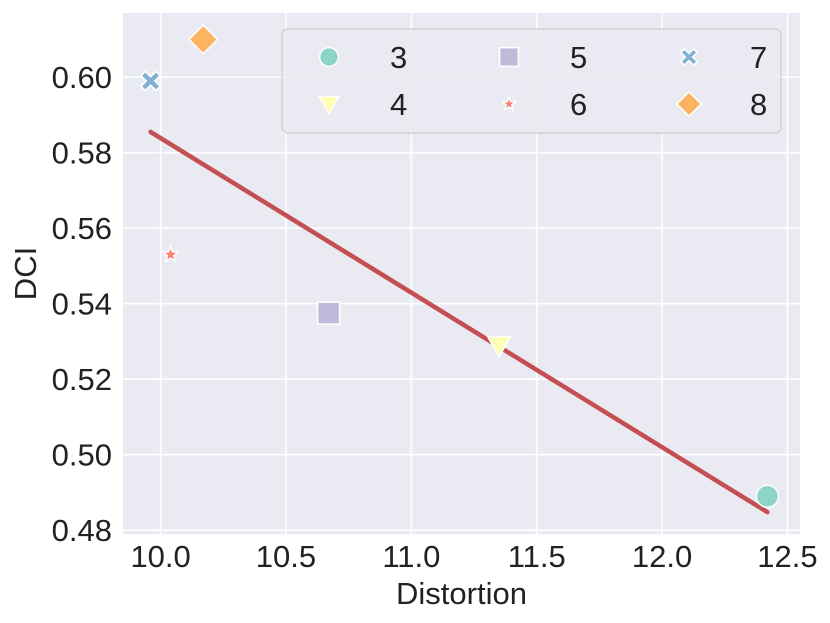  Describe the element at coordinates (82, 379) in the screenshot. I see `y-tick-label: 0.52` at that location.